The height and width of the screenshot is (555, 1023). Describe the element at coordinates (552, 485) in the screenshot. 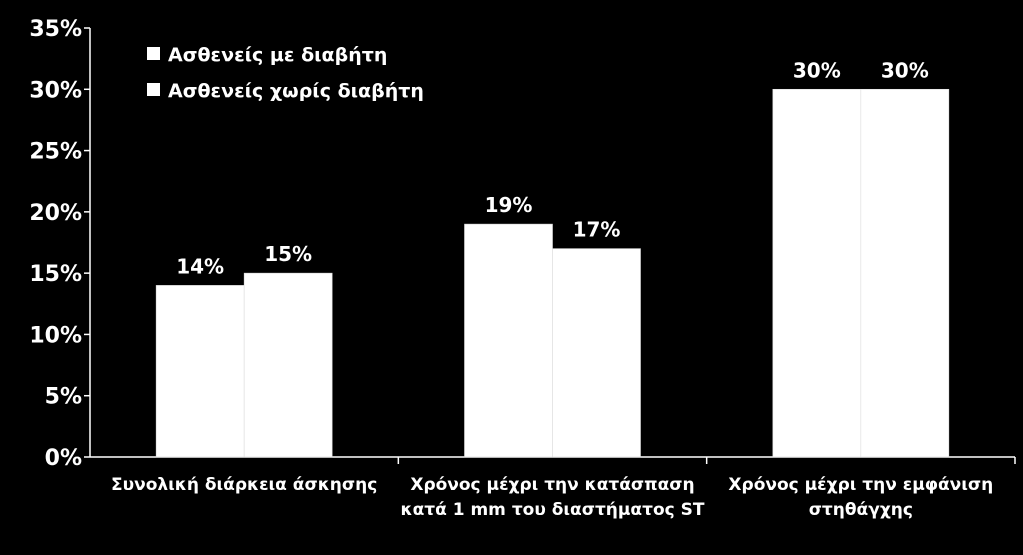

I see `x-category-label: Χρόνος μέχρι την κατάσπαση` at that location.